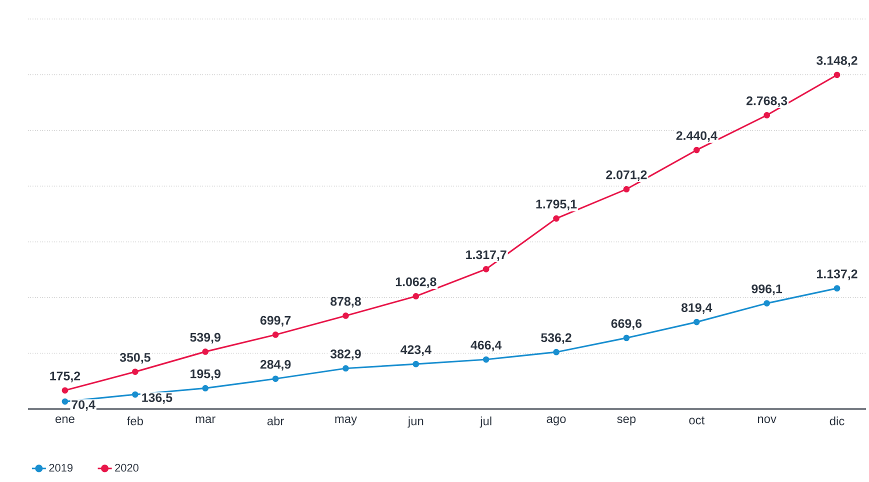 The width and height of the screenshot is (869, 482). Describe the element at coordinates (556, 338) in the screenshot. I see `data-label: 536,2` at that location.